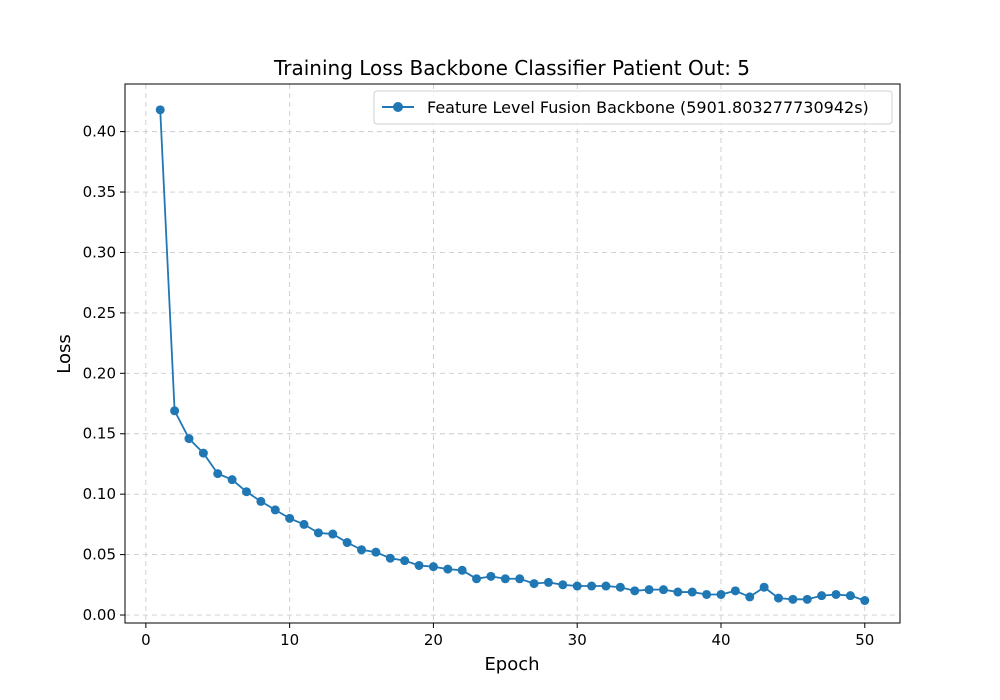 The image size is (1000, 700). What do you see at coordinates (99, 494) in the screenshot?
I see `y-tick-label: 0.10` at bounding box center [99, 494].